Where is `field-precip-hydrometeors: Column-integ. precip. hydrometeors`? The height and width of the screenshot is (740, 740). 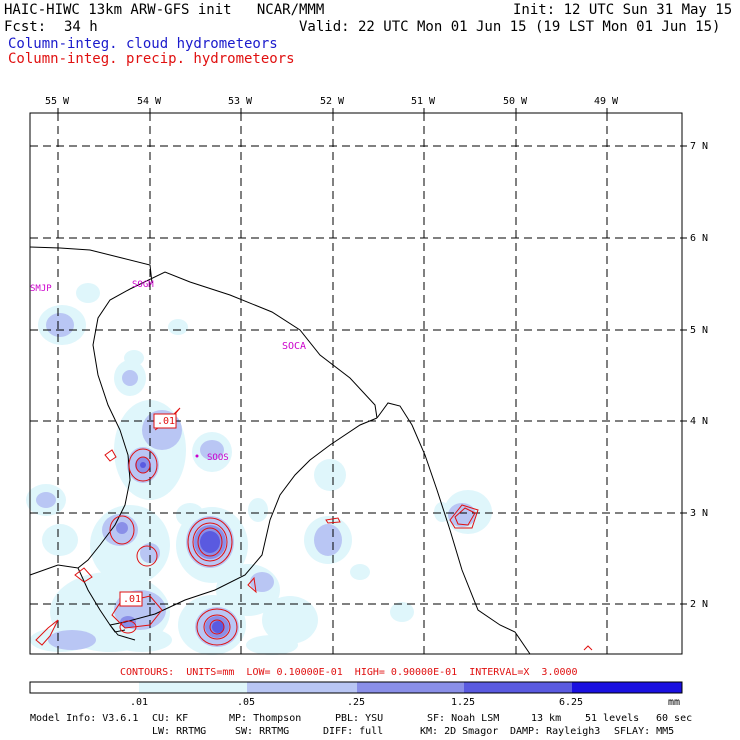
field-precip-hydrometeors: Column-integ. precip. hydrometeors is located at coordinates (151, 59).